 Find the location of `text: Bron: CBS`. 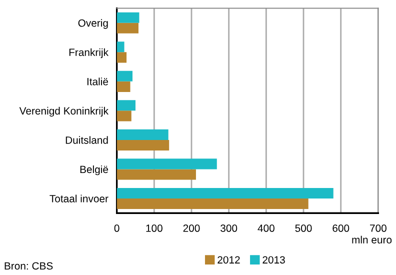

text: Bron: CBS is located at coordinates (28, 266).